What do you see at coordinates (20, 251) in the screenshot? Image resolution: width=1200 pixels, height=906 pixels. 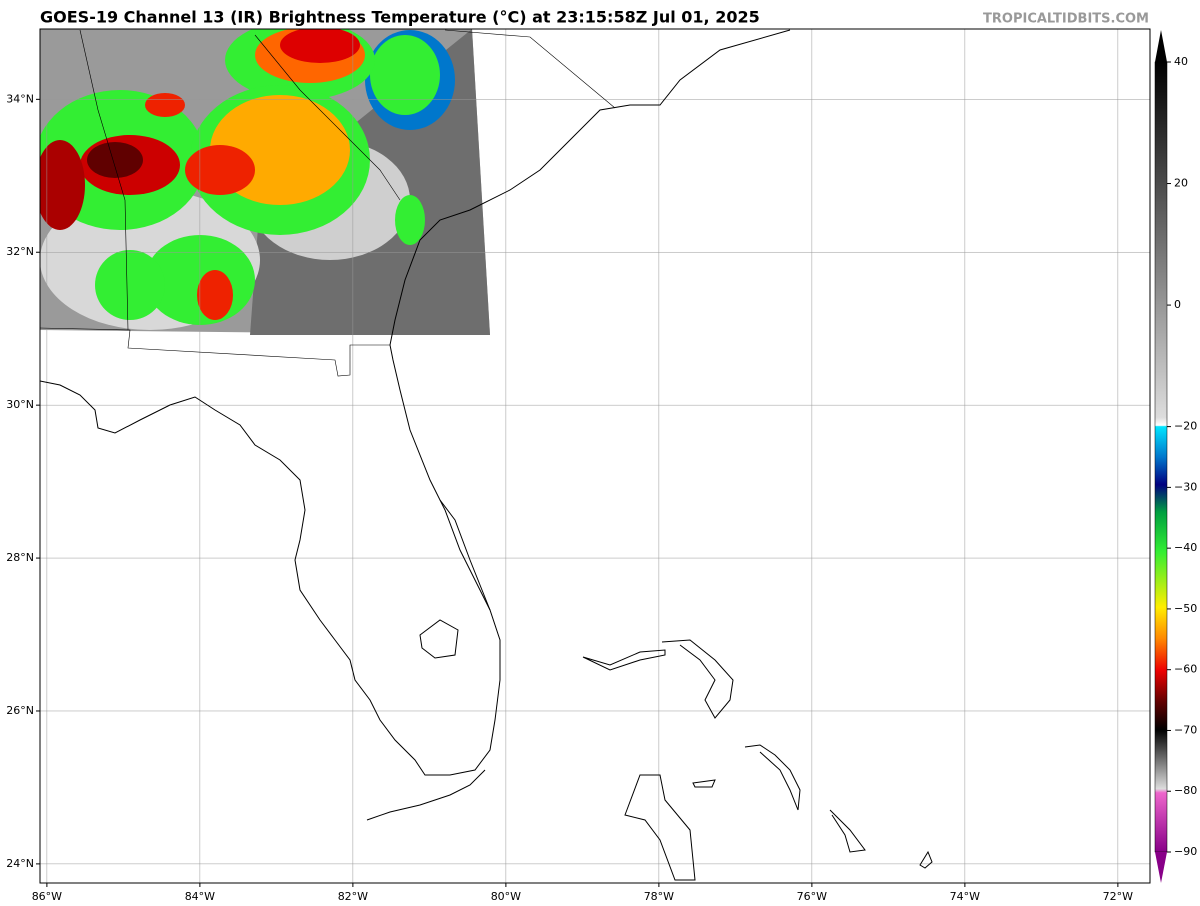 I see `y-tick-label: 32°N` at bounding box center [20, 251].